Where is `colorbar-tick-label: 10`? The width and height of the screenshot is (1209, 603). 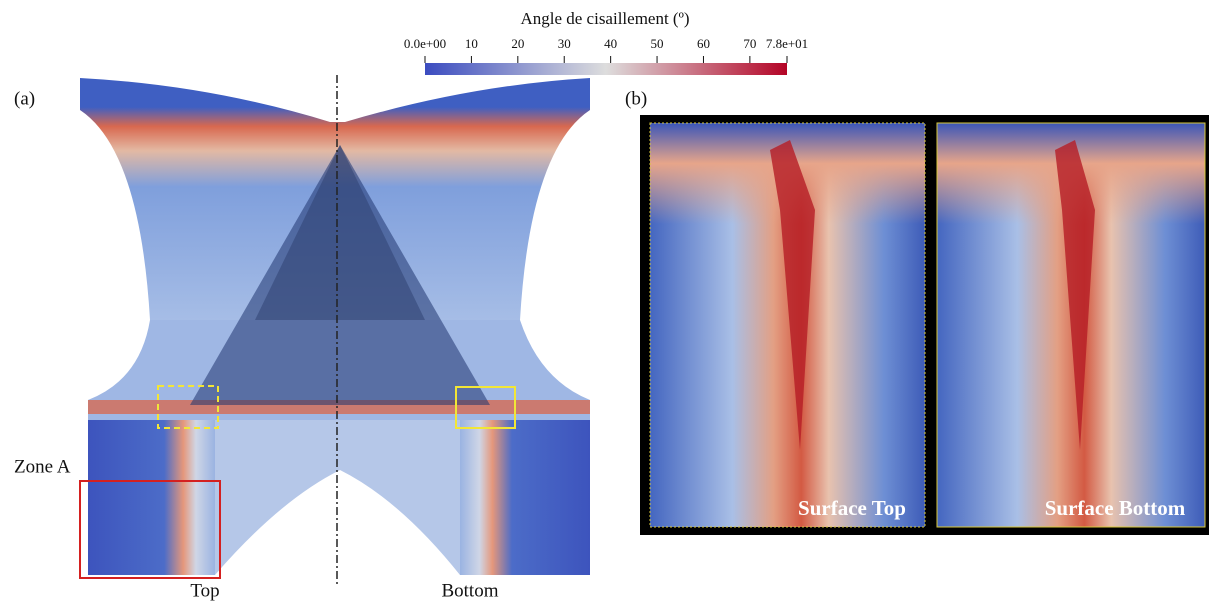
colorbar-tick-label: 10 is located at coordinates (471, 43).